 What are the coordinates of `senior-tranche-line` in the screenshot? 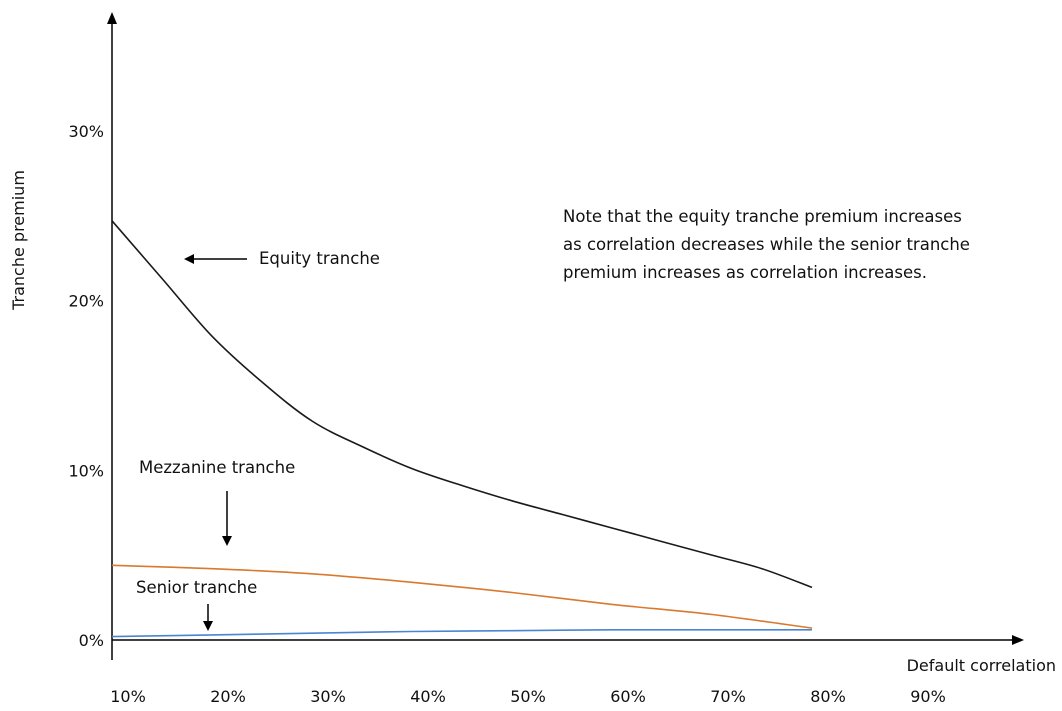 It's located at (461, 633).